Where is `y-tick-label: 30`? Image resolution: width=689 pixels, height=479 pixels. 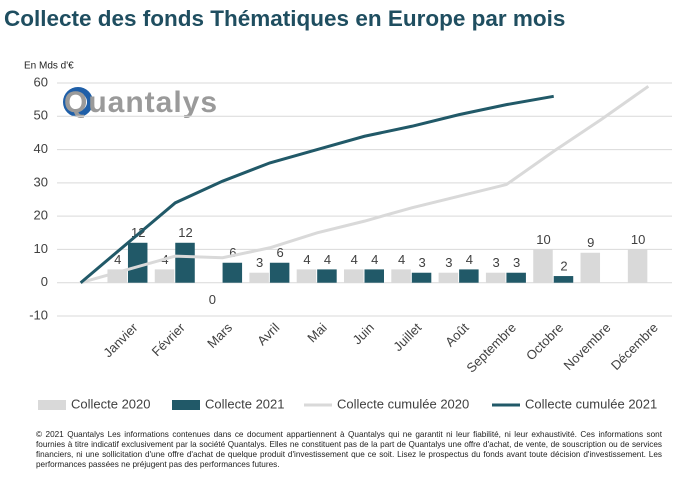
y-tick-label: 30 is located at coordinates (41, 181).